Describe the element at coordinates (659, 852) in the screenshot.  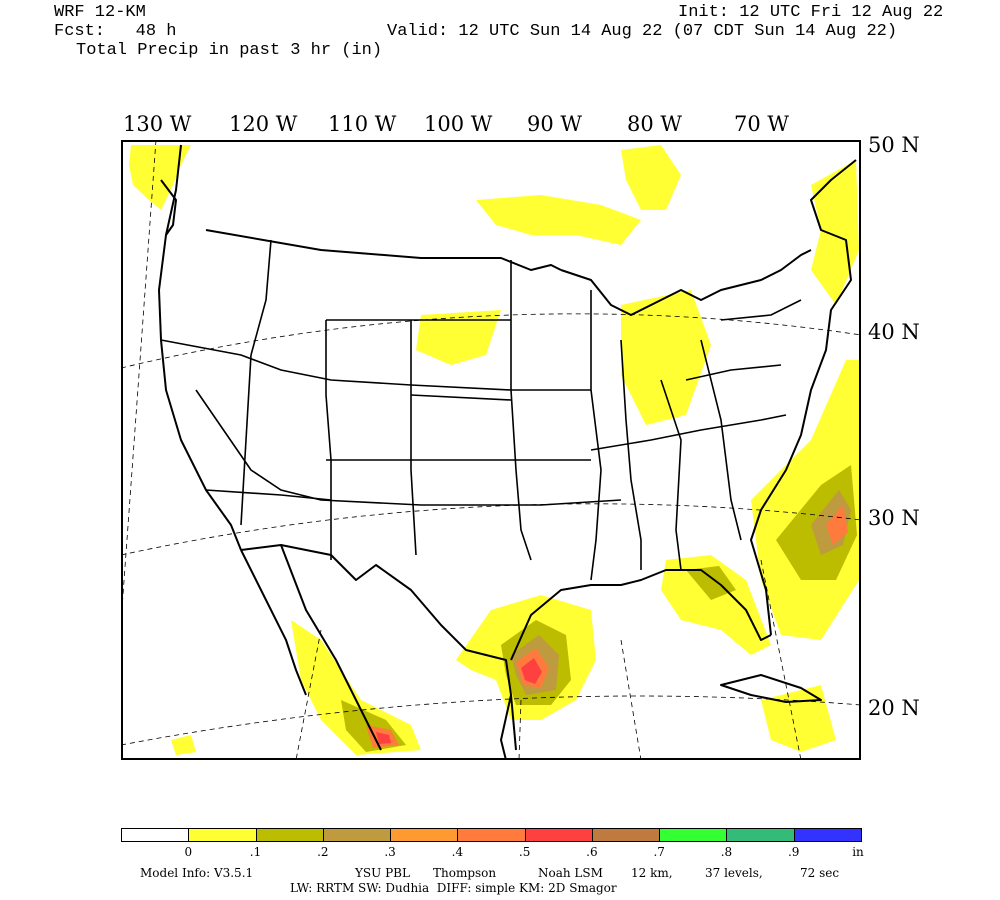
I see `legend-tick-label: .7` at that location.